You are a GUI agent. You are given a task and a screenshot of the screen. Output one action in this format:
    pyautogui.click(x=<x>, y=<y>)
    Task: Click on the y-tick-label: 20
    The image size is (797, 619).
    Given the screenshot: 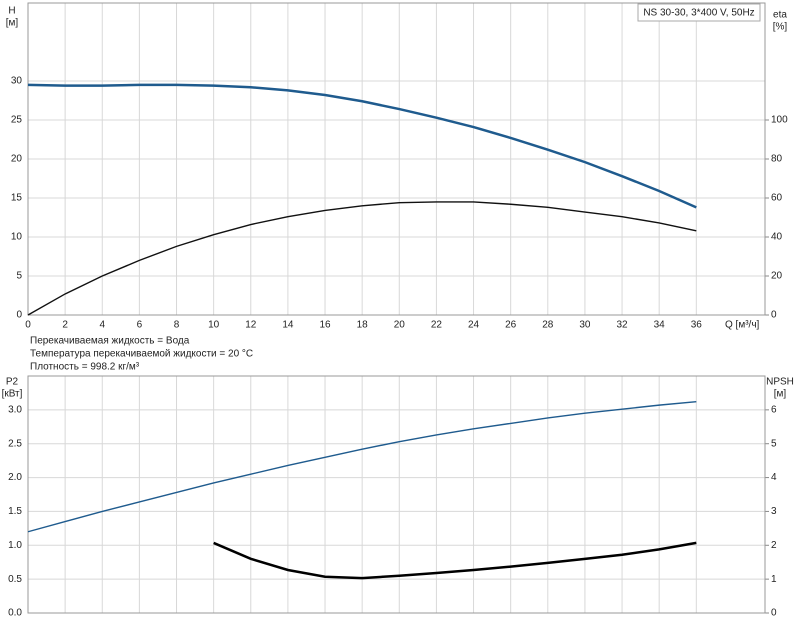 What is the action you would take?
    pyautogui.click(x=17, y=159)
    